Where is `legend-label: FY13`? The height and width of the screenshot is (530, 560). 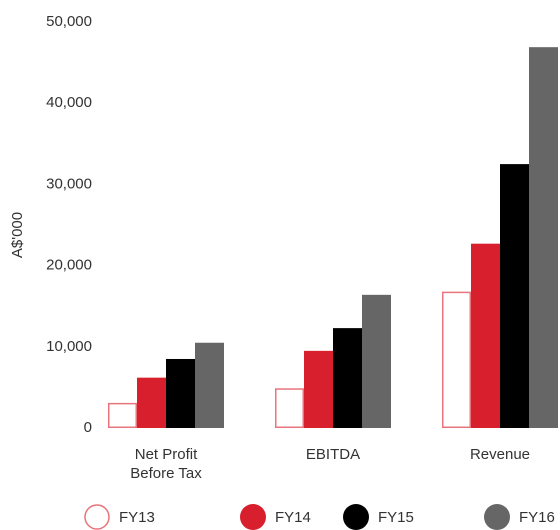
legend-label: FY13 is located at coordinates (137, 517).